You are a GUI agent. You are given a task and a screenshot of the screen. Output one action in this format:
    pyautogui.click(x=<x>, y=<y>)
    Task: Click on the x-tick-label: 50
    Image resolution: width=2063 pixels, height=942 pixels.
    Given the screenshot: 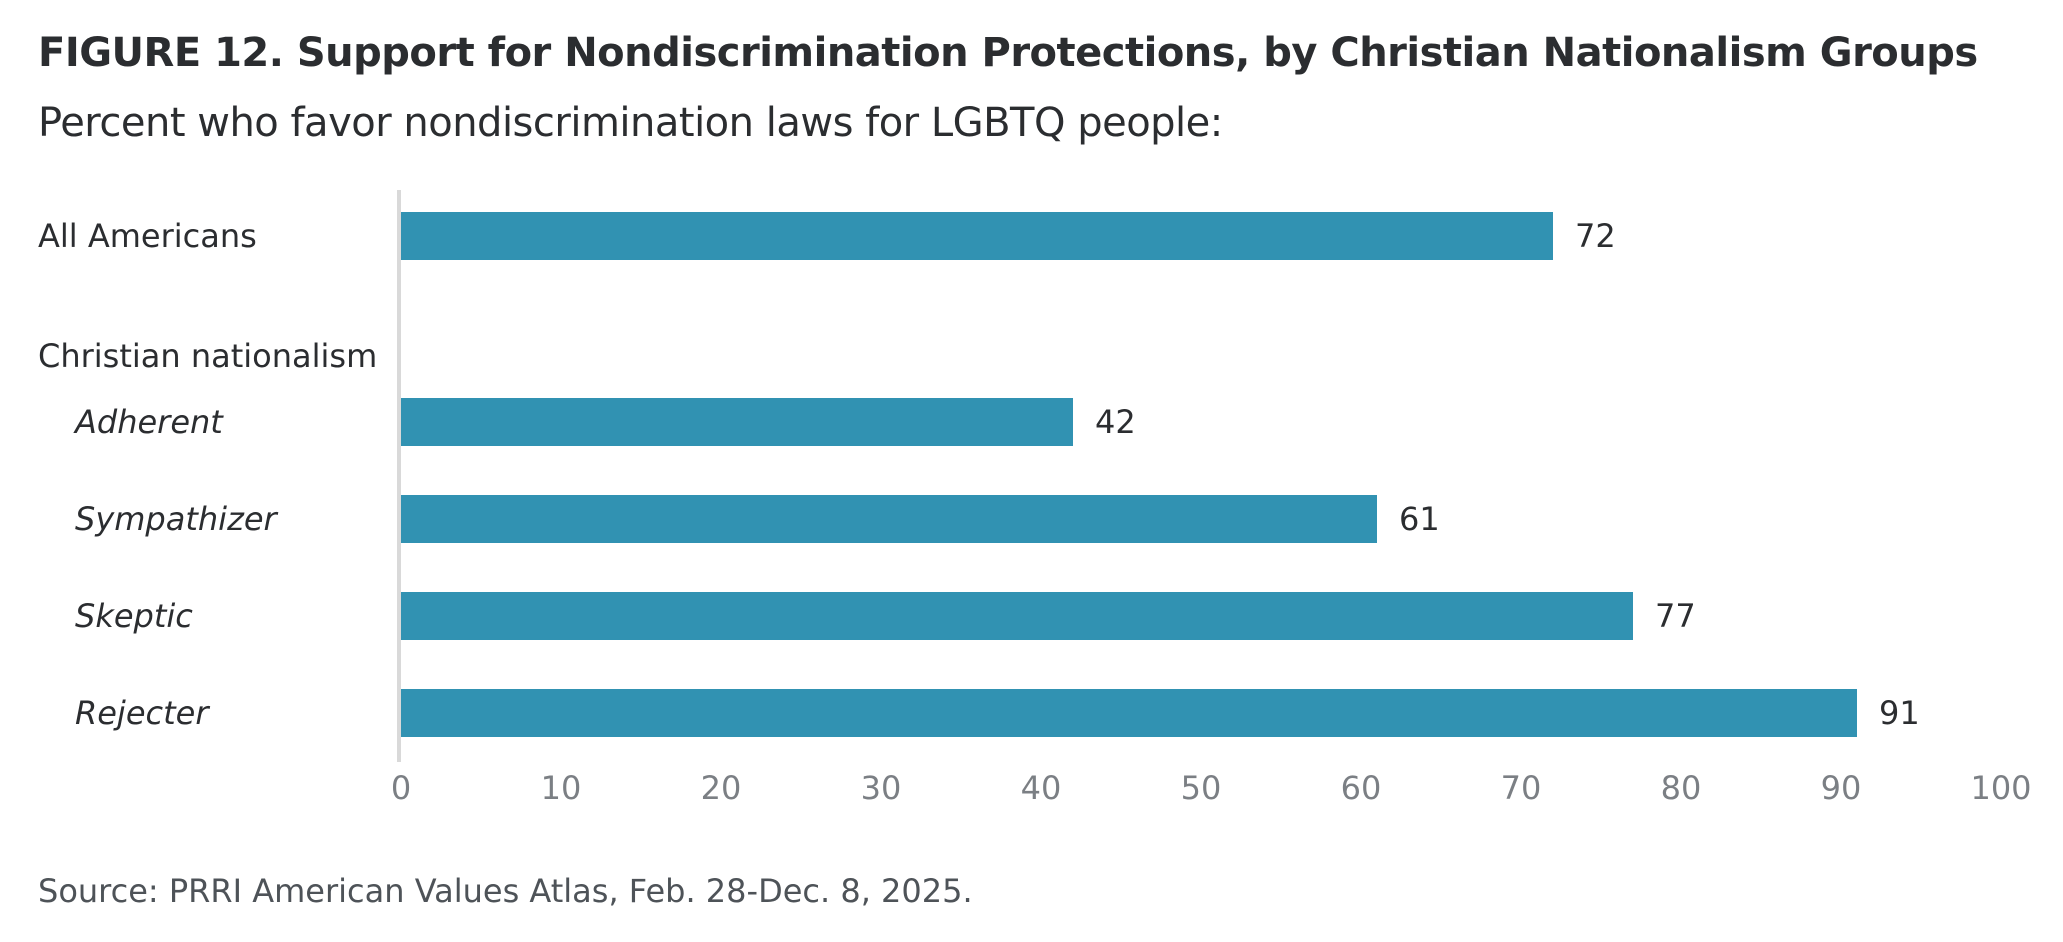 What is the action you would take?
    pyautogui.click(x=1201, y=788)
    